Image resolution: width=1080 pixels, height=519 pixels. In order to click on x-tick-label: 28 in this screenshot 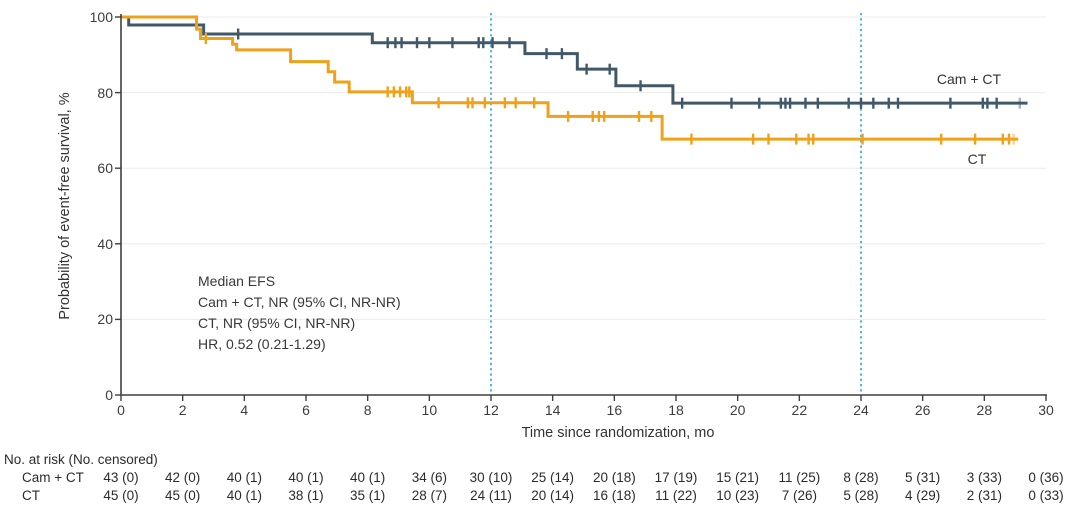, I will do `click(984, 410)`.